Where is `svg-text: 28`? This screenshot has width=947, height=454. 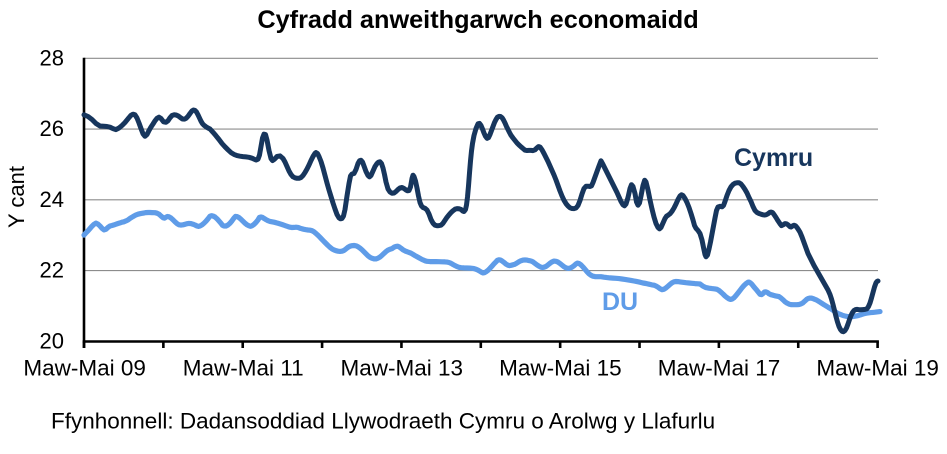
svg-text: 28 is located at coordinates (52, 57).